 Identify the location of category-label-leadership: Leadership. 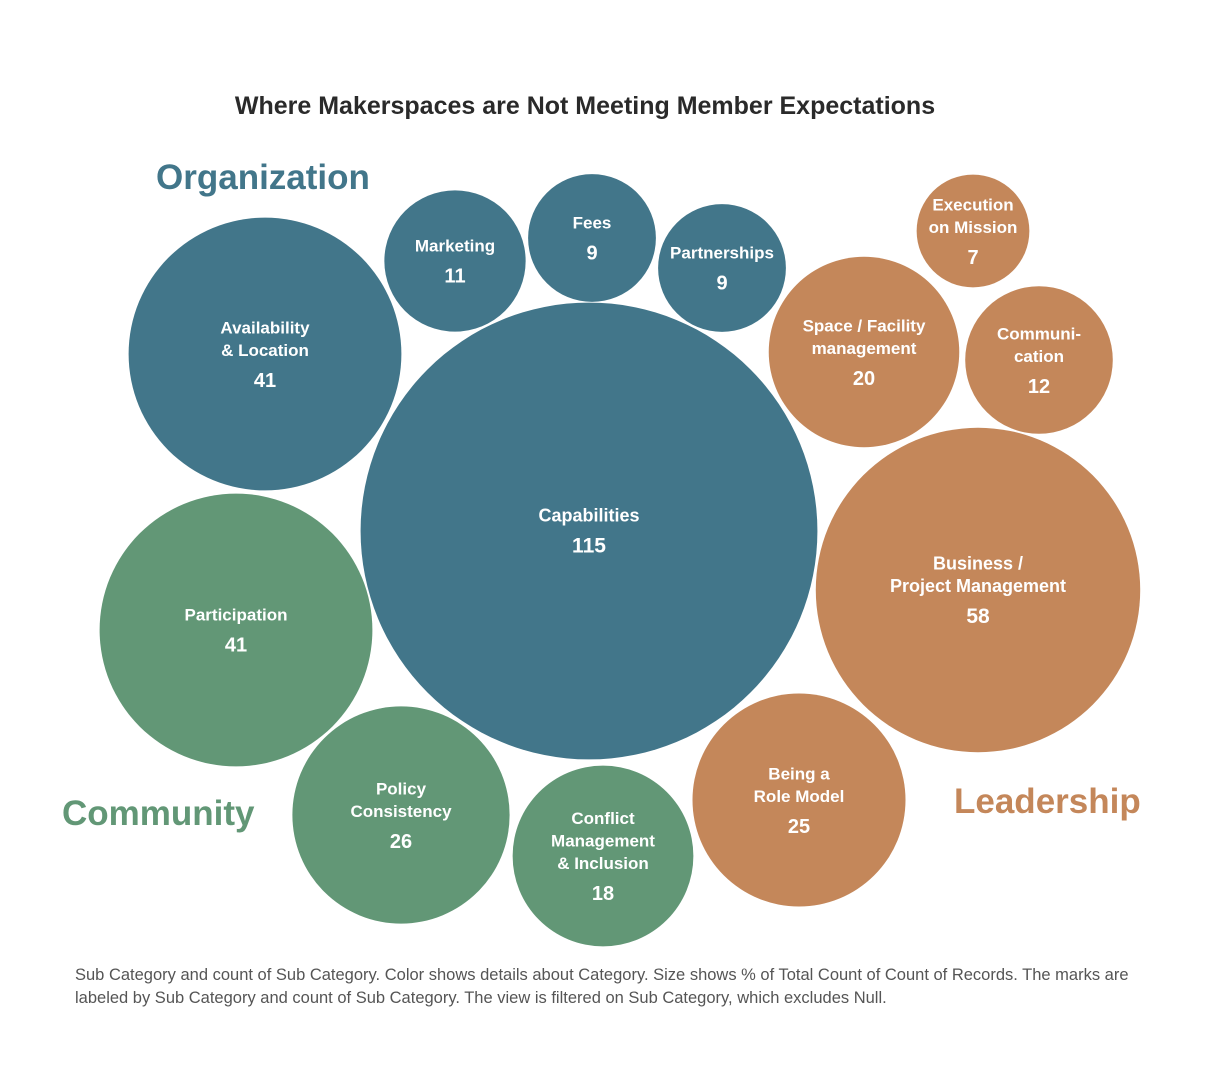
(1047, 801).